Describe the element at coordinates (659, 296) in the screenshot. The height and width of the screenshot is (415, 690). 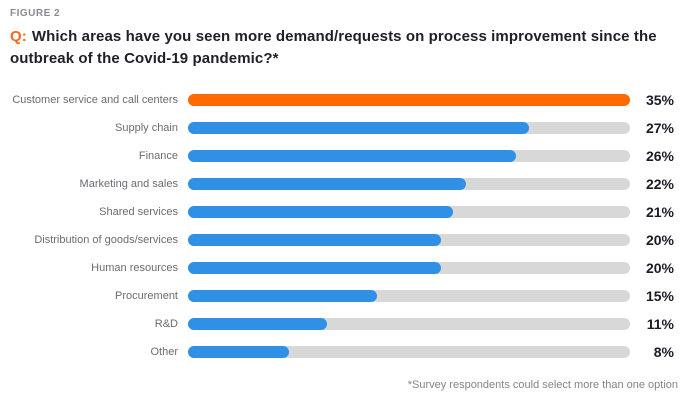
I see `value-label: 15%` at that location.